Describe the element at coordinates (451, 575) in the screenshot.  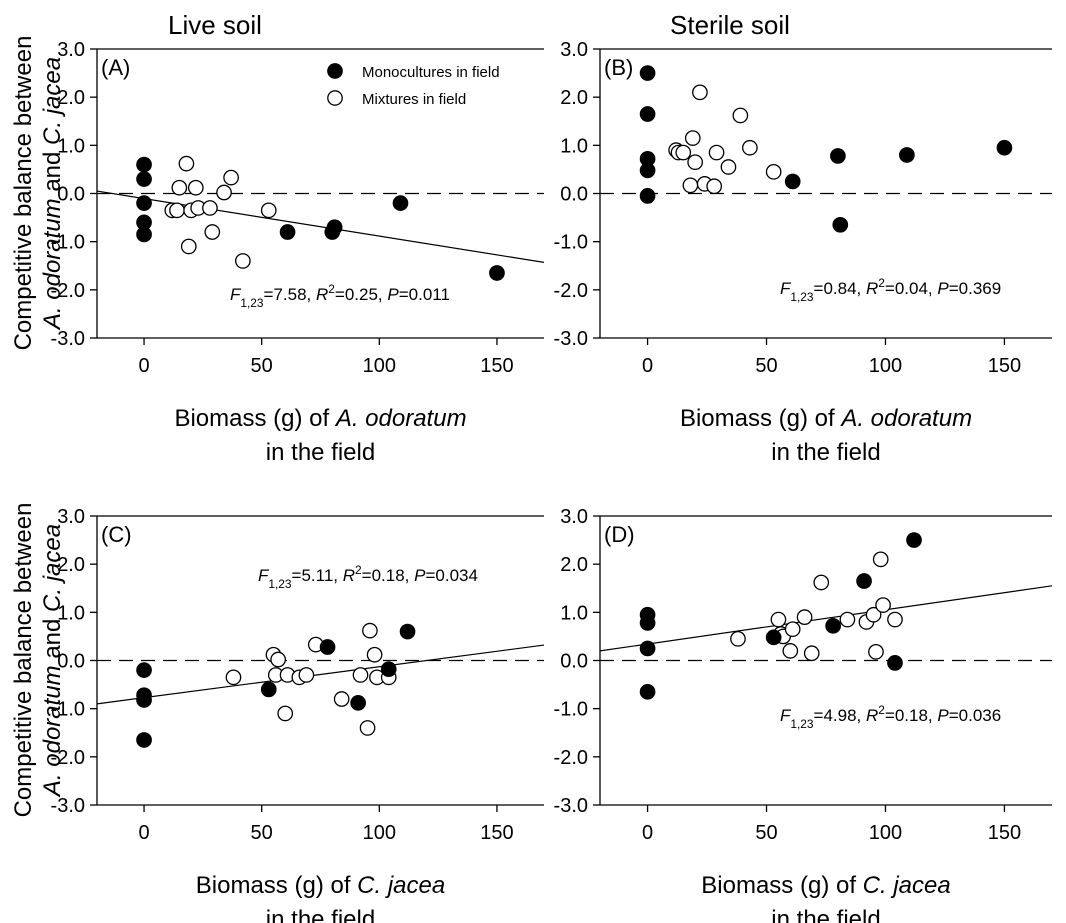
I see `stats-part: =0.034` at that location.